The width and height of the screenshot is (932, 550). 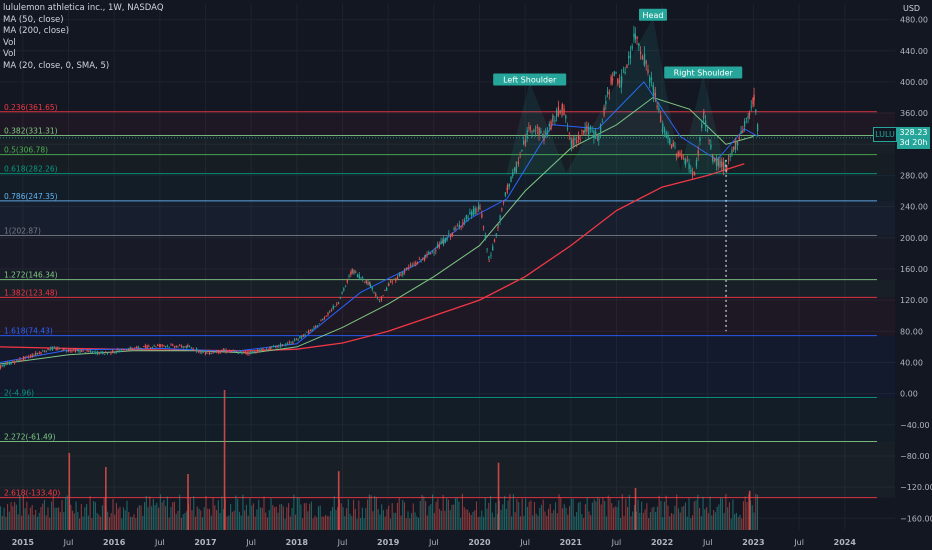 I want to click on x-tick-label: 2022, so click(x=662, y=542).